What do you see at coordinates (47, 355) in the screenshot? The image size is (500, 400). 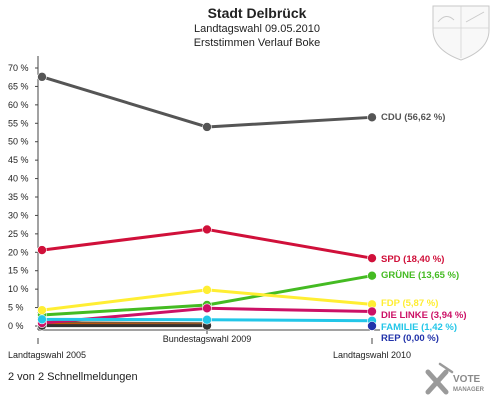 I see `x-category-label: Landtagswahl 2005` at bounding box center [47, 355].